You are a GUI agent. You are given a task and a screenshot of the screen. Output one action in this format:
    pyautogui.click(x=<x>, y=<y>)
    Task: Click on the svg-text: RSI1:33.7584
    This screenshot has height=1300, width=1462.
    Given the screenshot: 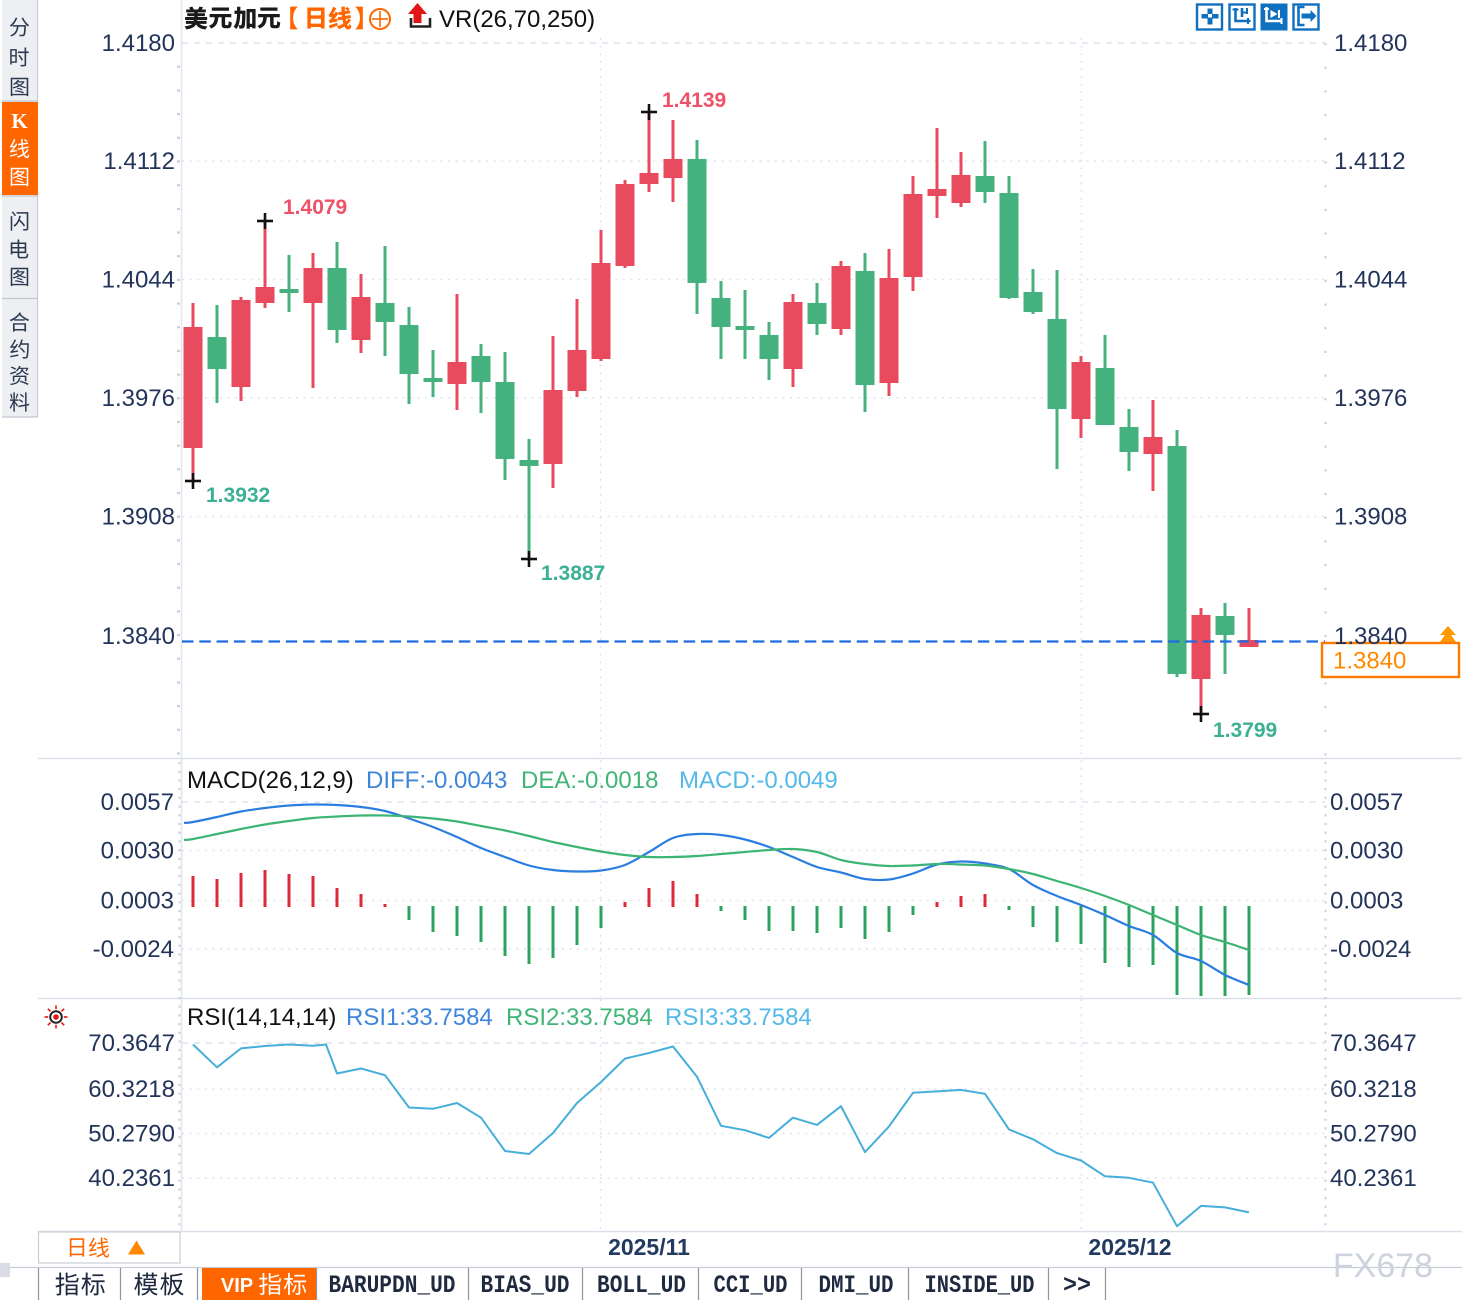 What is the action you would take?
    pyautogui.click(x=419, y=1017)
    